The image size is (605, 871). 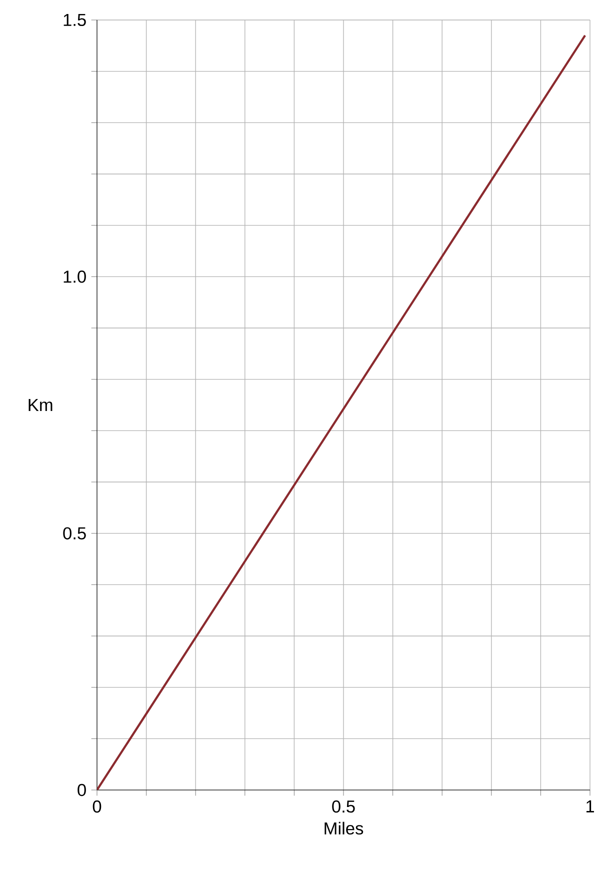 What do you see at coordinates (40, 405) in the screenshot?
I see `y-axis-title: Km` at bounding box center [40, 405].